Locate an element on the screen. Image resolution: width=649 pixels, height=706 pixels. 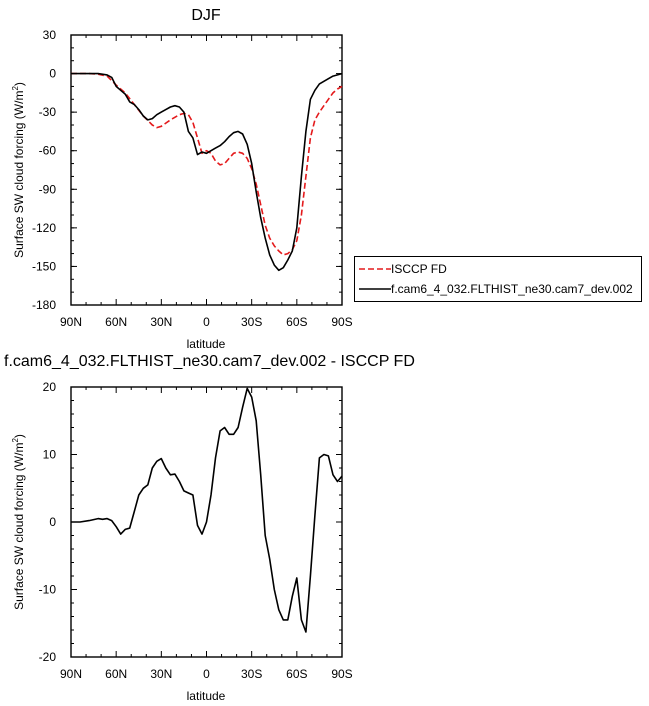
chart1-ytick-label: -120 is located at coordinates (44, 228).